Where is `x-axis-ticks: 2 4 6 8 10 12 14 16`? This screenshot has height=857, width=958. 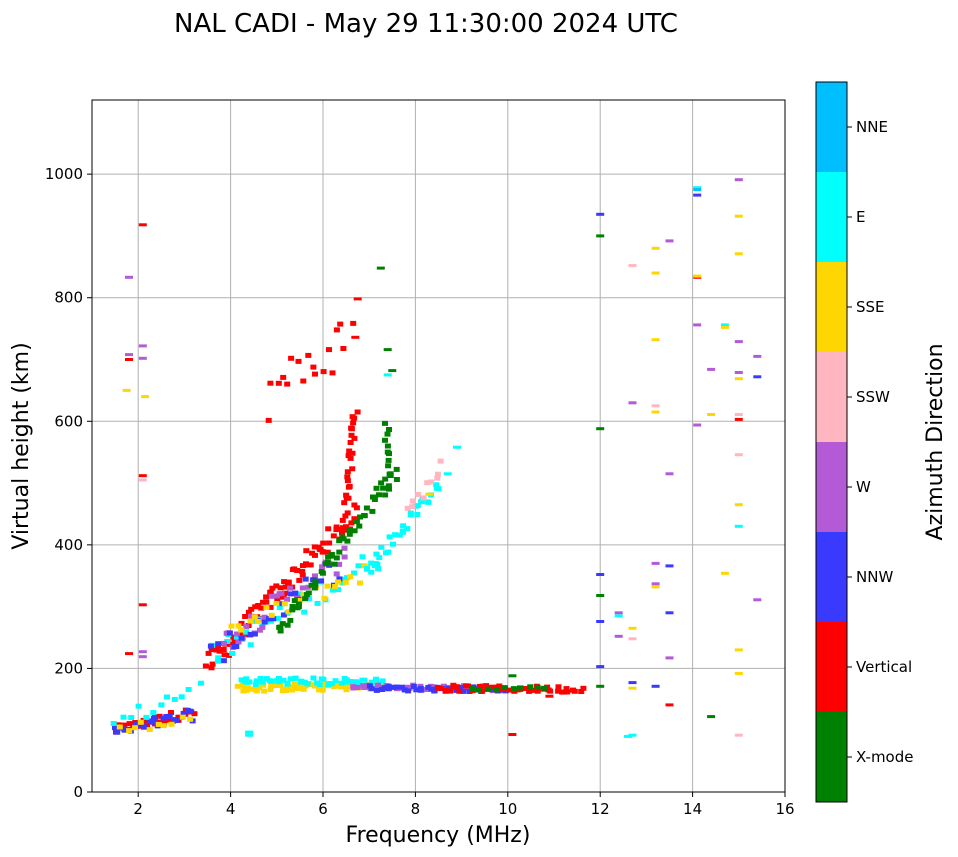 x-axis-ticks: 2 4 6 8 10 12 14 16 is located at coordinates (464, 805).